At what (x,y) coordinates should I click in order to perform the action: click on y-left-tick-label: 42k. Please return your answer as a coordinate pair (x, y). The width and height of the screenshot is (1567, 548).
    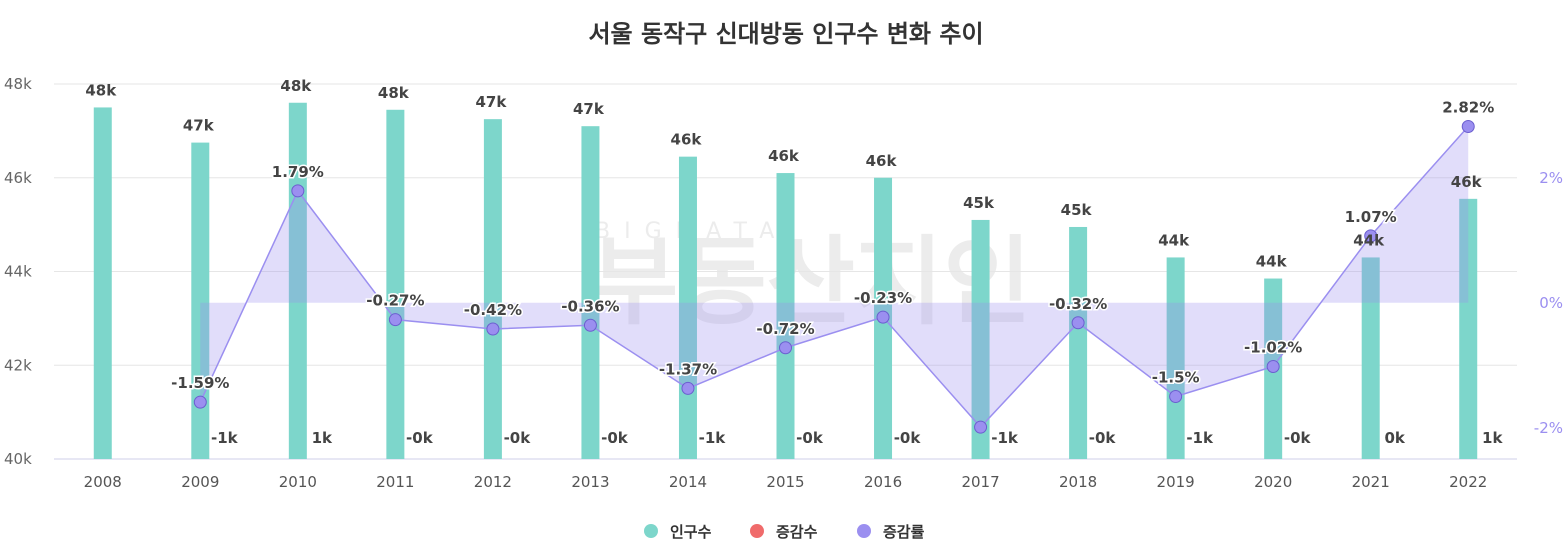
    Looking at the image, I should click on (18, 365).